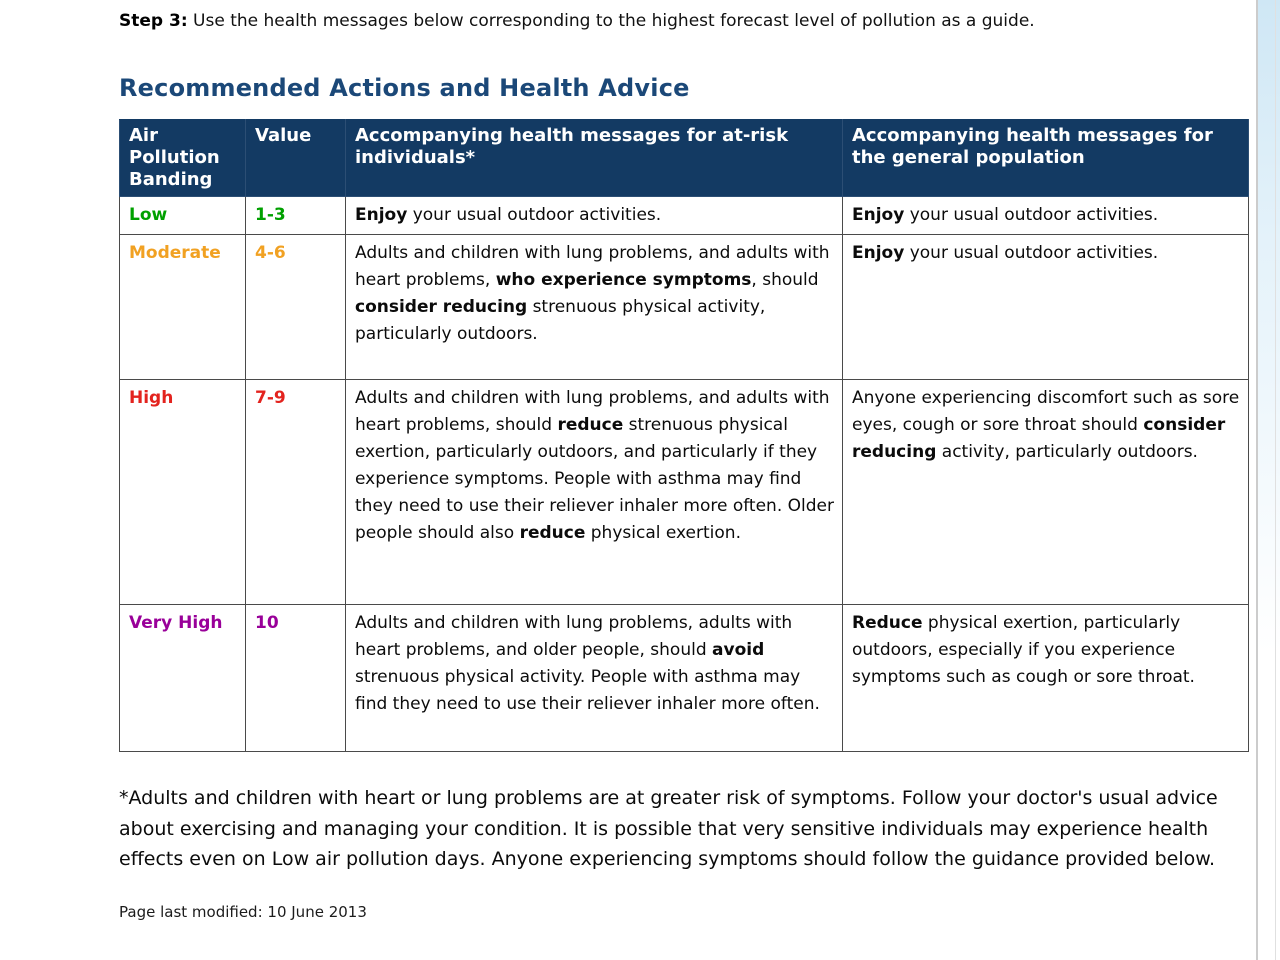 This screenshot has width=1280, height=960. I want to click on value-cell: 10, so click(295, 678).